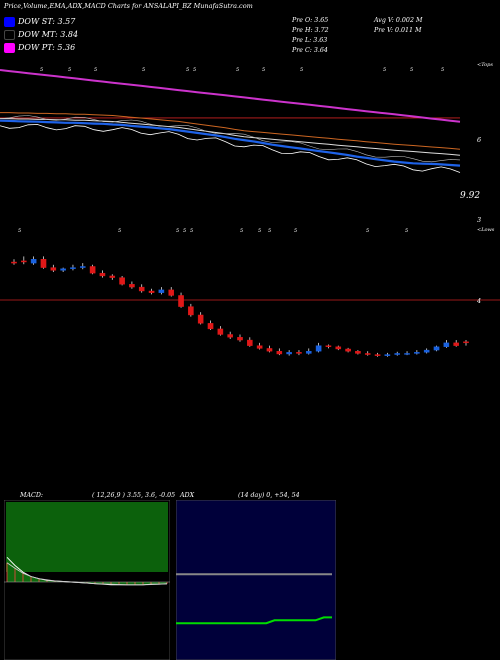 Image resolution: width=500 pixels, height=660 pixels. Describe the element at coordinates (310, 30) in the screenshot. I see `stat-prev-high: Pre H: 3.72` at that location.